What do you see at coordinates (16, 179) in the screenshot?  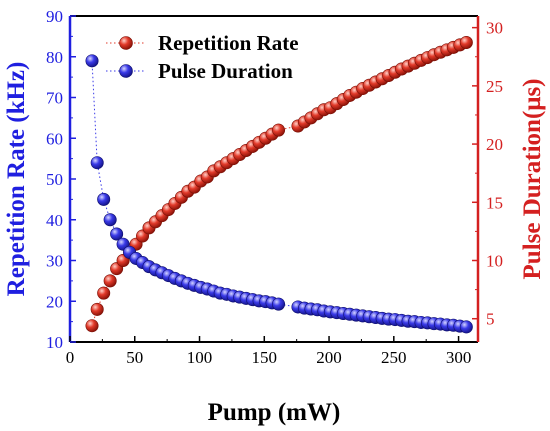 I see `left-axis-title: Repetition Rate (kHz)` at bounding box center [16, 179].